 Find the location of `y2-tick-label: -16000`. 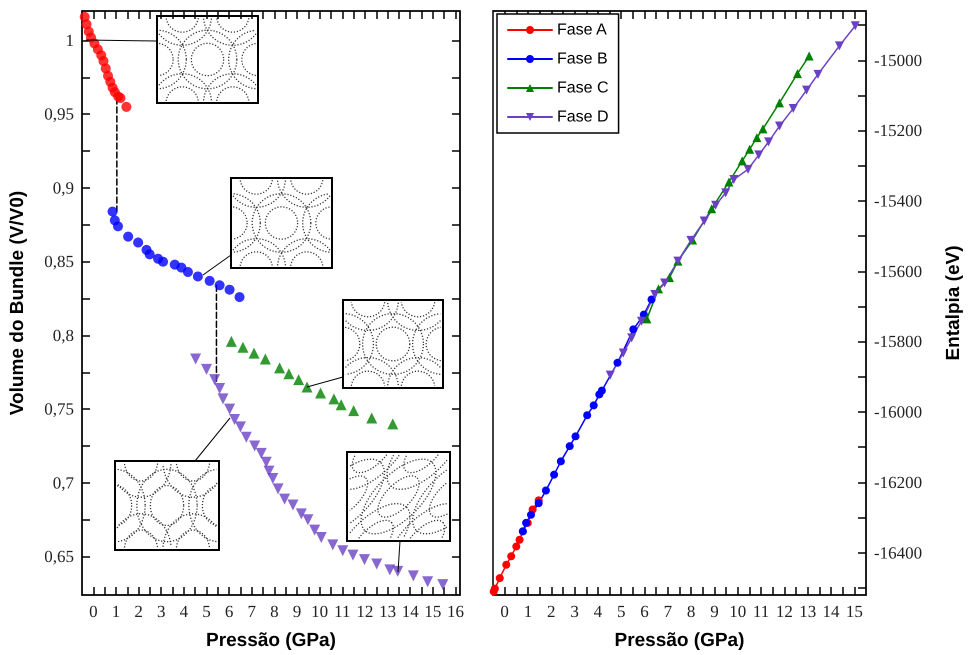

y2-tick-label: -16000 is located at coordinates (898, 412).